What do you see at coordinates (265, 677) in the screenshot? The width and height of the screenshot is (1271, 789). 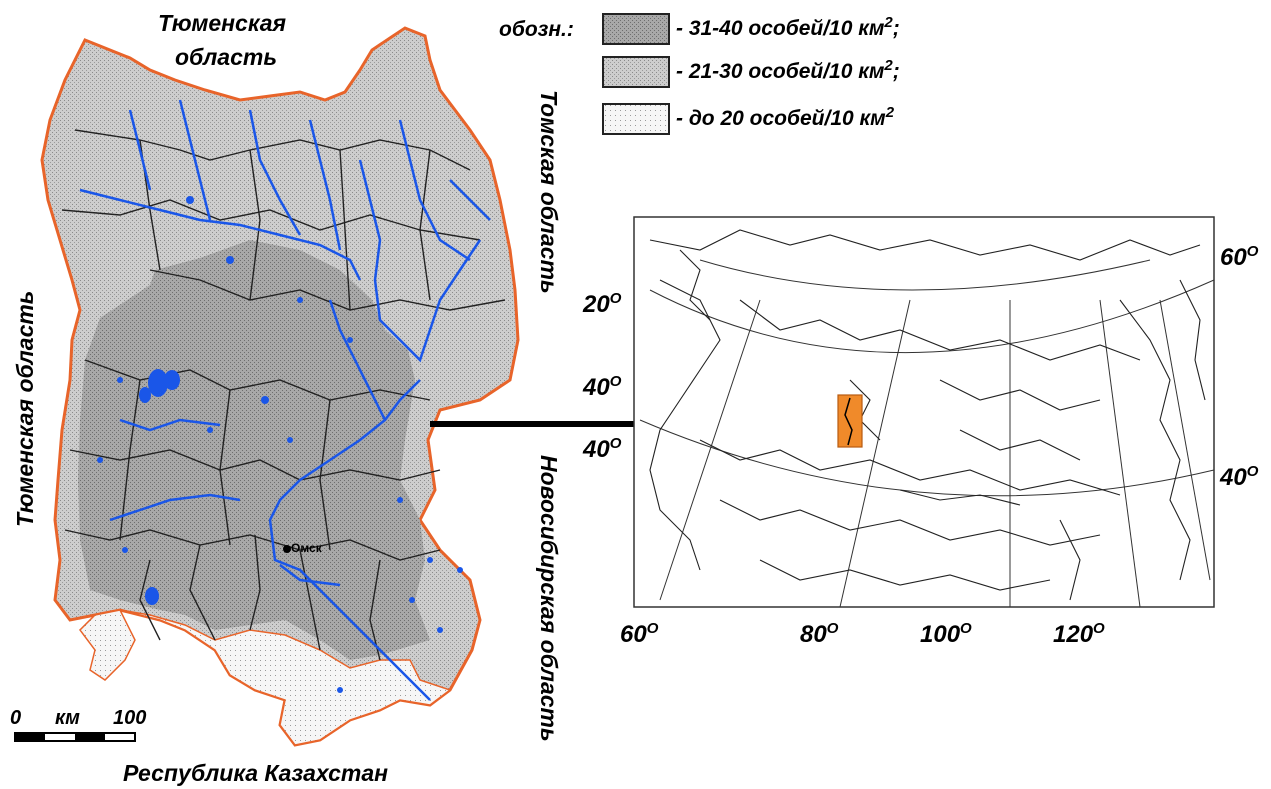 I see `region-low-density` at bounding box center [265, 677].